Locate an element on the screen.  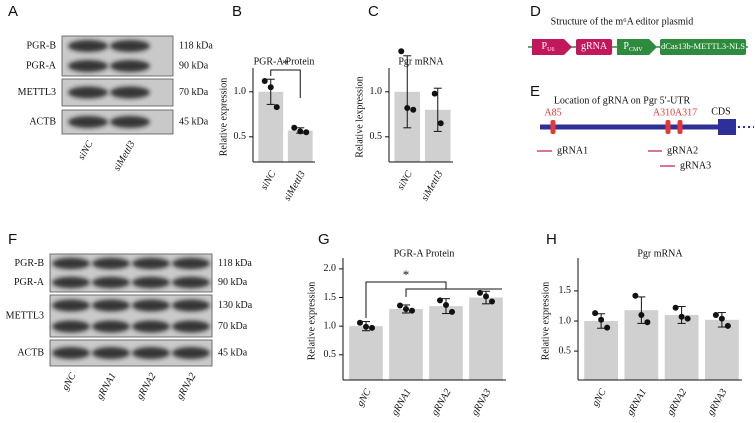
y-axis-label: Relative expression is located at coordinates (311, 321).